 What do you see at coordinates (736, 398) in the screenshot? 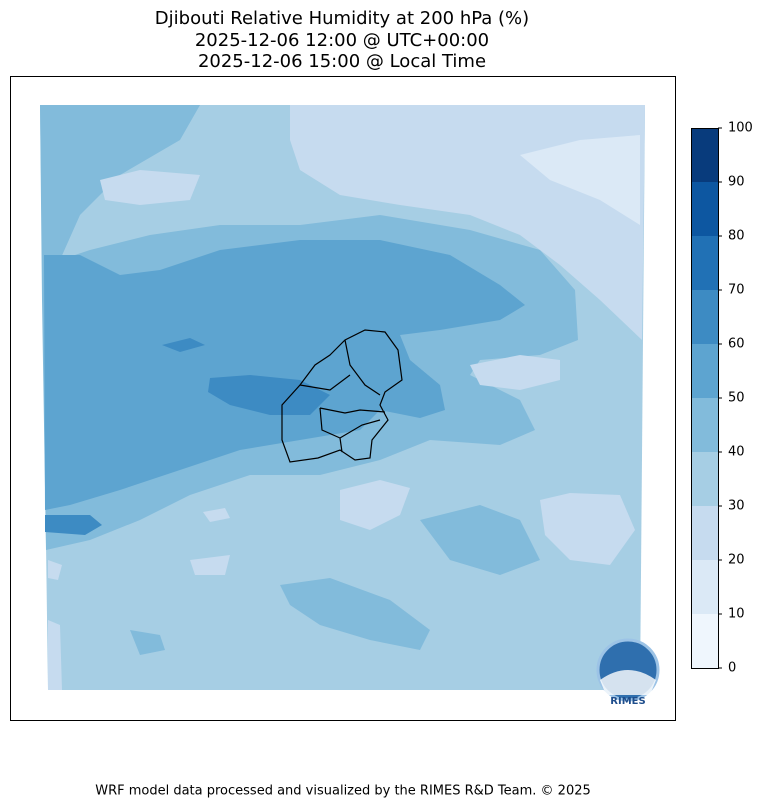
I see `colorbar-tick-label: 50` at bounding box center [736, 398].